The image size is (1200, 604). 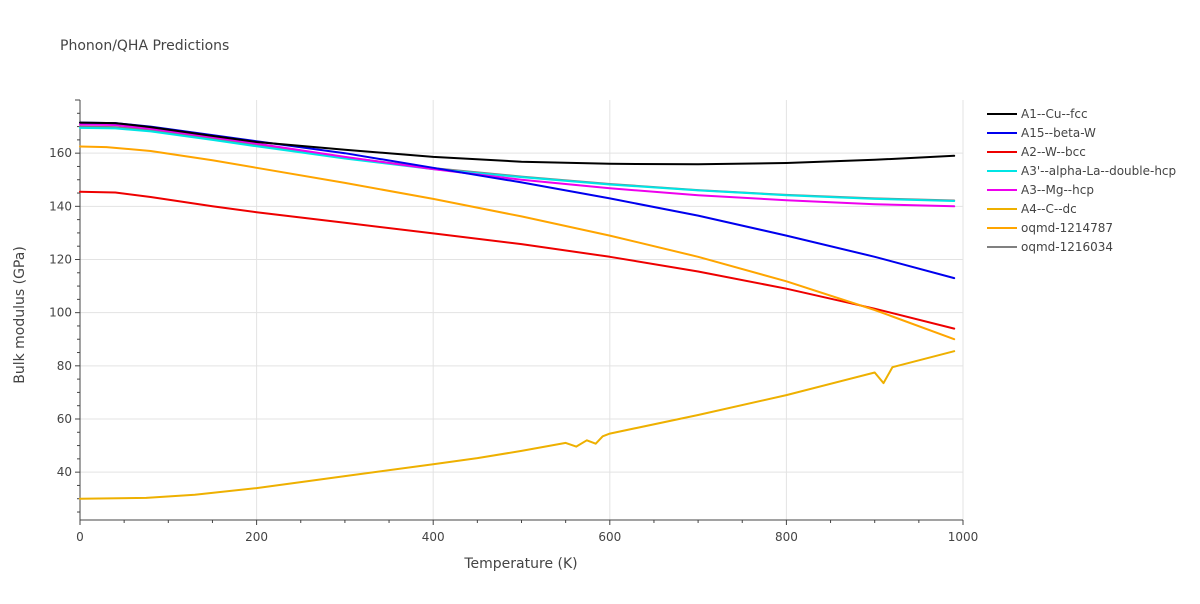 What do you see at coordinates (80, 537) in the screenshot?
I see `x-tick-label: 0` at bounding box center [80, 537].